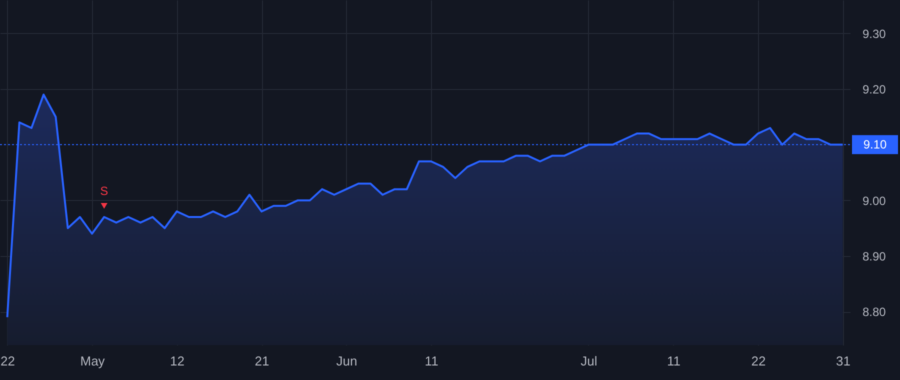 The width and height of the screenshot is (900, 380). I want to click on x-tick-label: 31, so click(843, 361).